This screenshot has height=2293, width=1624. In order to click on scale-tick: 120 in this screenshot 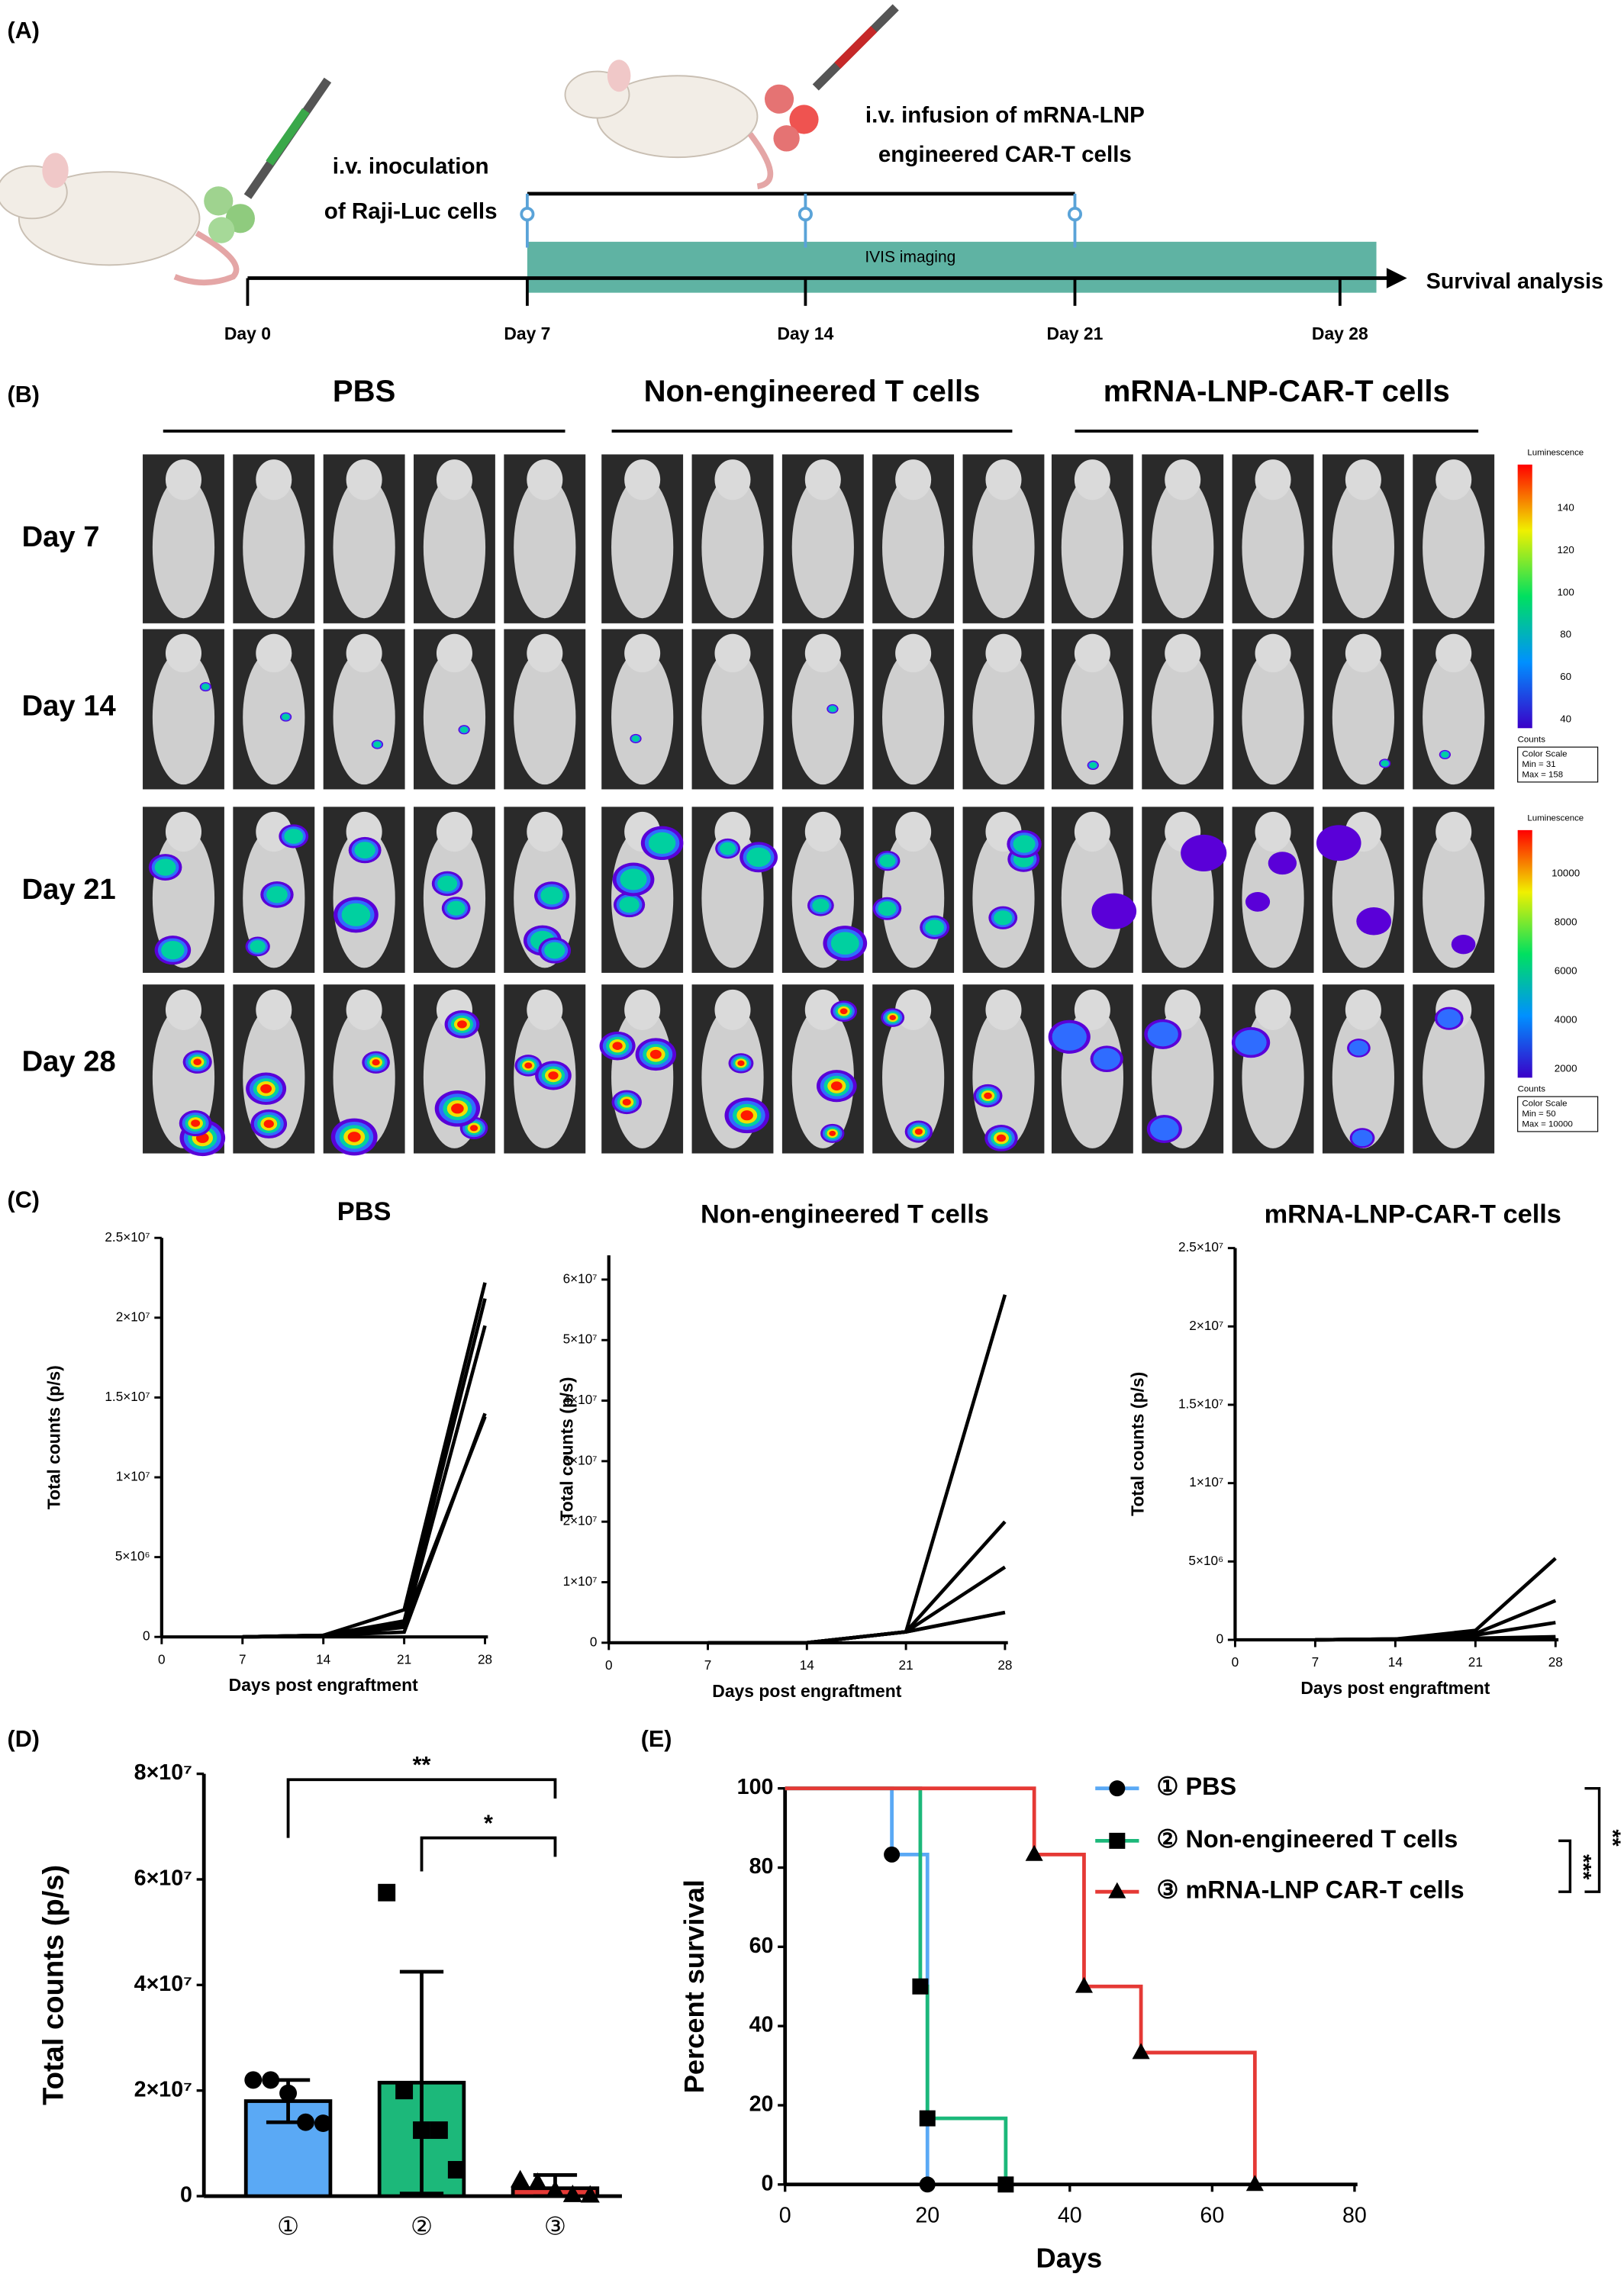, I will do `click(1566, 550)`.